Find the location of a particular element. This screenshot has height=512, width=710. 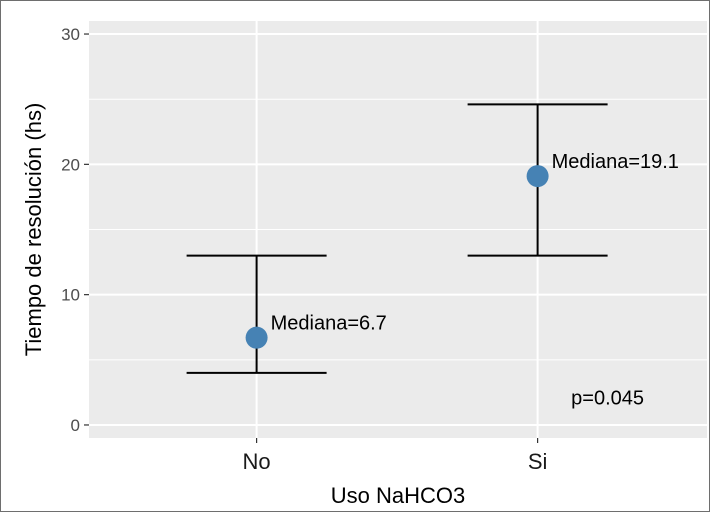

y-axis-ticks: 0 10 20 30 is located at coordinates (75, 230).